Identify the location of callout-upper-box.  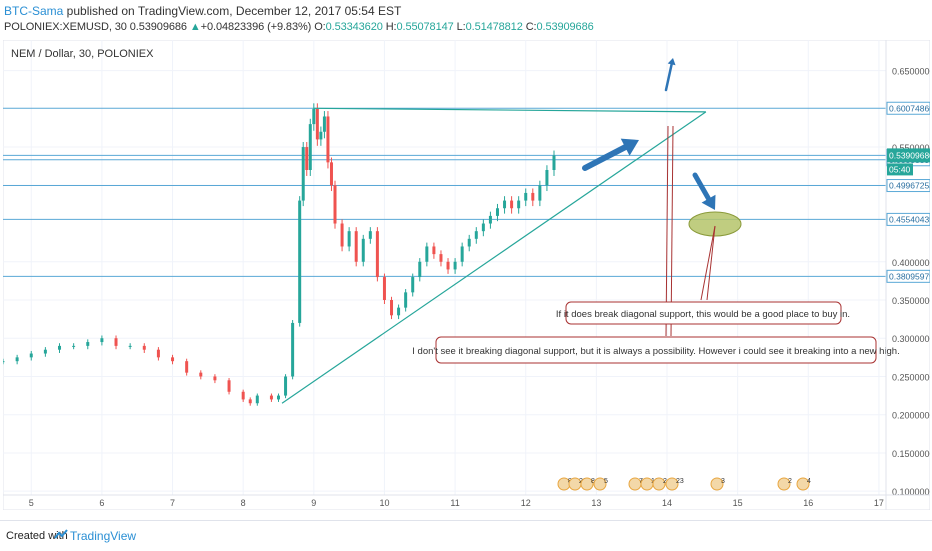
(703, 313).